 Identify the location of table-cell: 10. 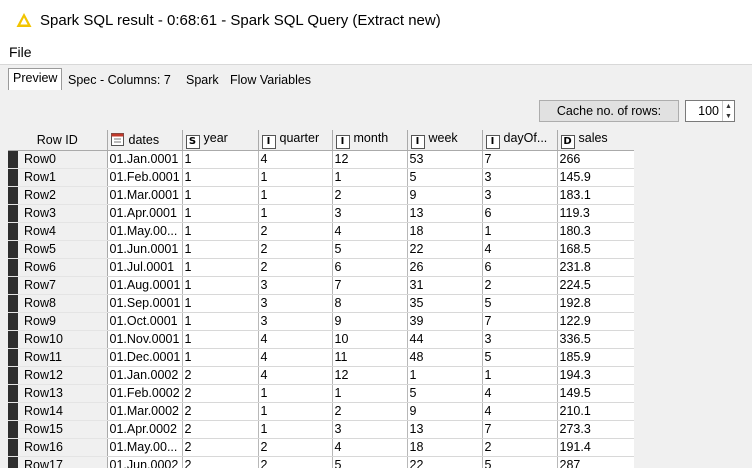
(370, 339).